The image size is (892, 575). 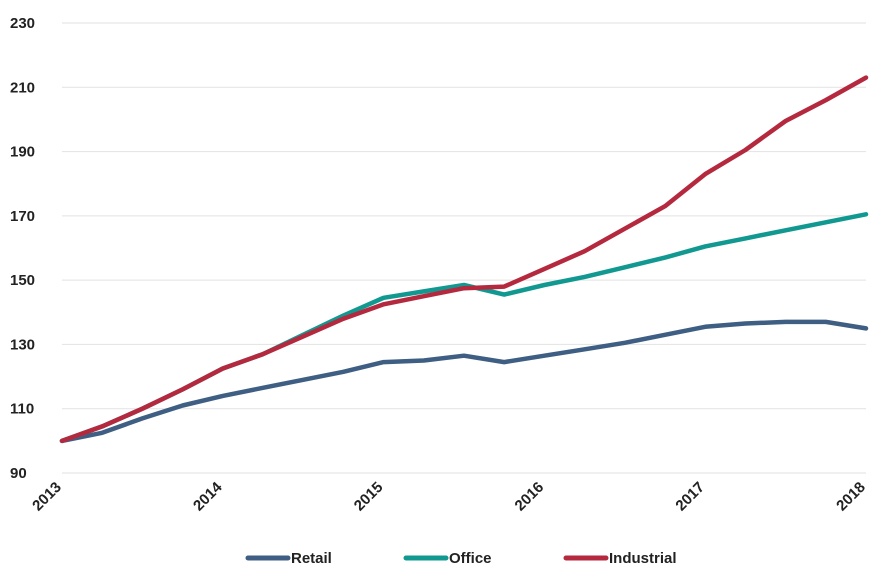 I want to click on y-tick-label: 170, so click(x=22, y=216).